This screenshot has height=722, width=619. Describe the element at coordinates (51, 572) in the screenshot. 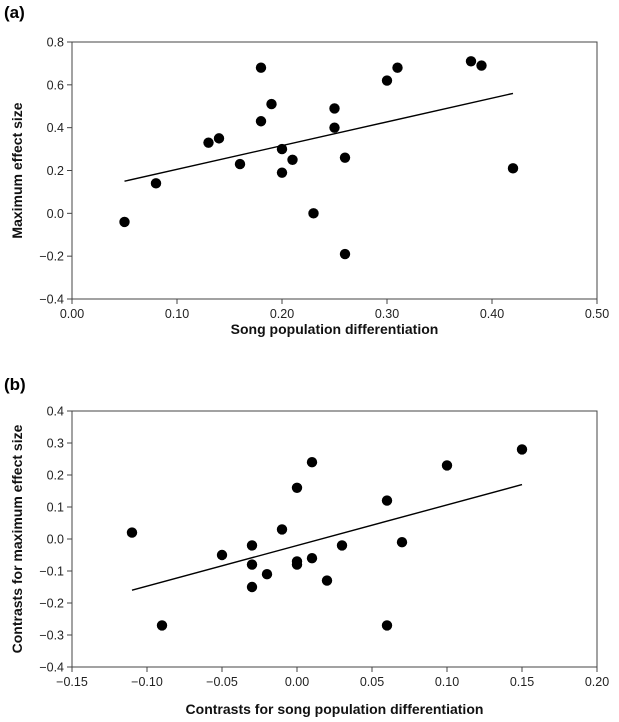

I see `y-tick-label: −0.1` at that location.